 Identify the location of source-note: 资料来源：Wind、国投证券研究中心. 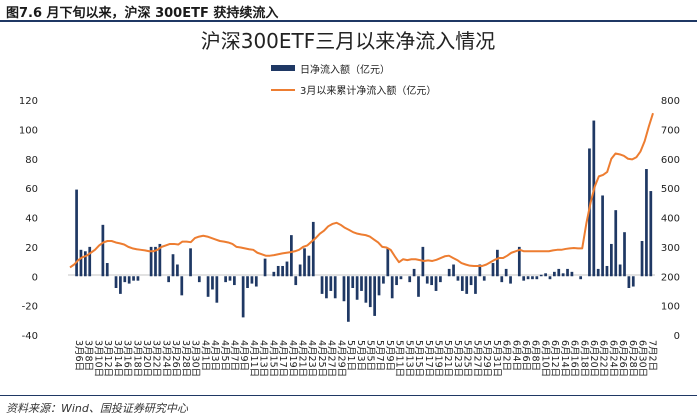
(97, 408).